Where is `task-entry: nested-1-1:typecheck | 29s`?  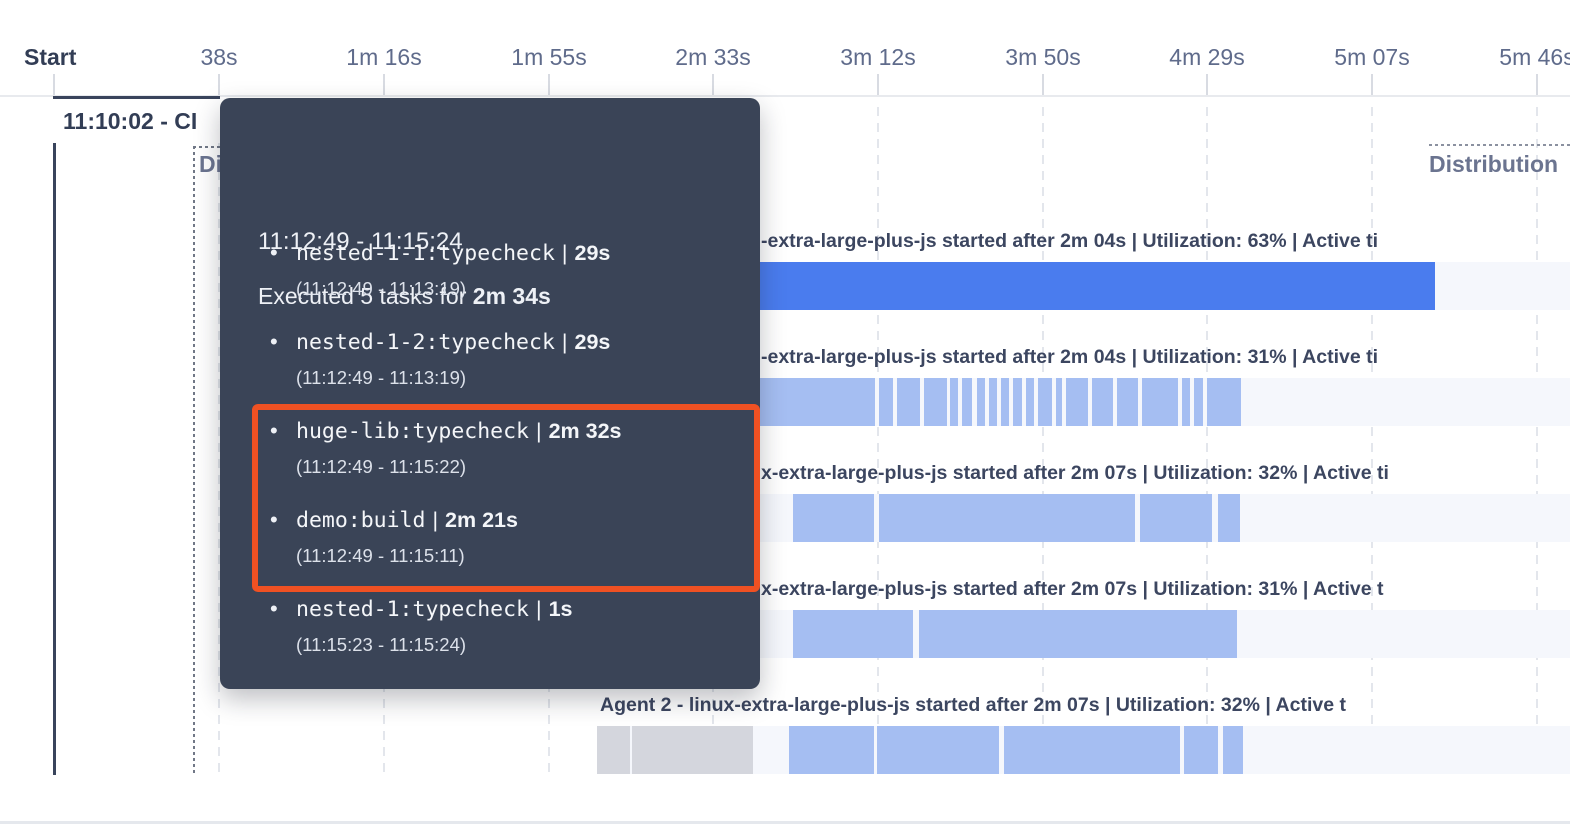
task-entry: nested-1-1:typecheck | 29s is located at coordinates (453, 253).